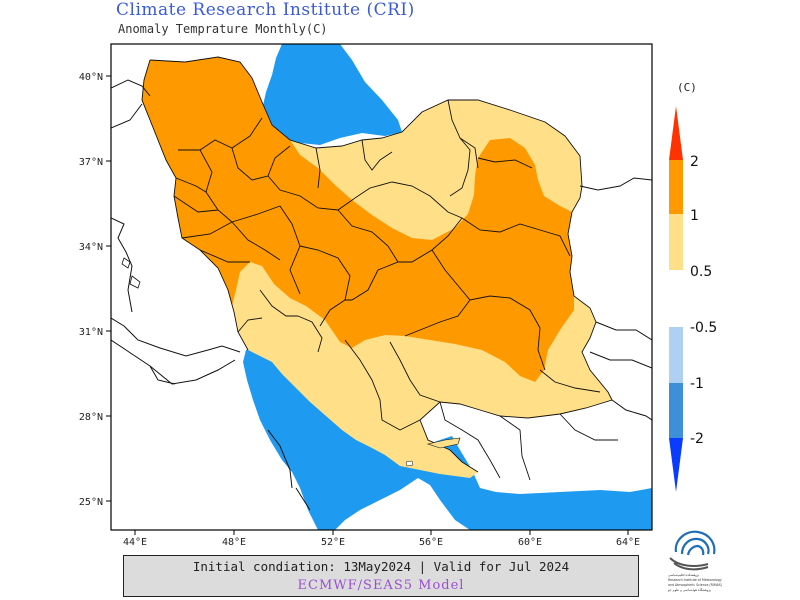 The width and height of the screenshot is (800, 600). What do you see at coordinates (676, 410) in the screenshot?
I see `legend-swatch-m1-m2` at bounding box center [676, 410].